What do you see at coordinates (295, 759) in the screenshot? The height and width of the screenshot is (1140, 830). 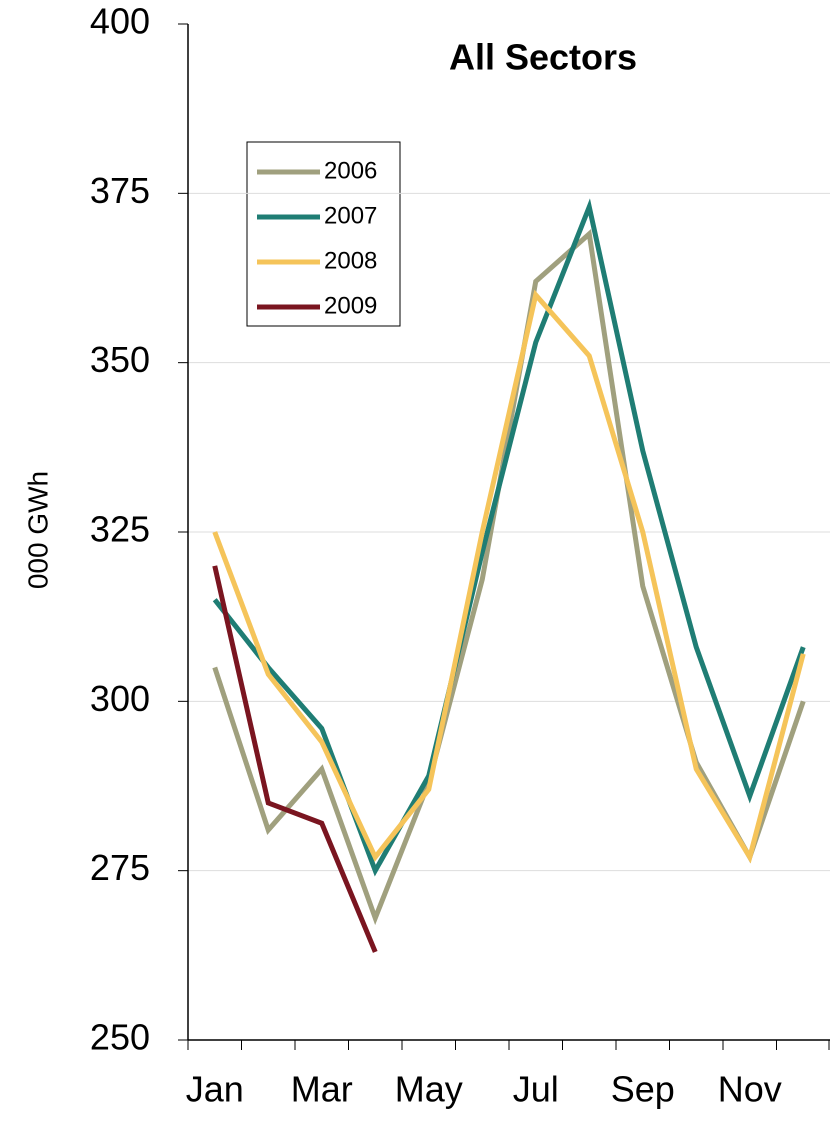 I see `series-line` at bounding box center [295, 759].